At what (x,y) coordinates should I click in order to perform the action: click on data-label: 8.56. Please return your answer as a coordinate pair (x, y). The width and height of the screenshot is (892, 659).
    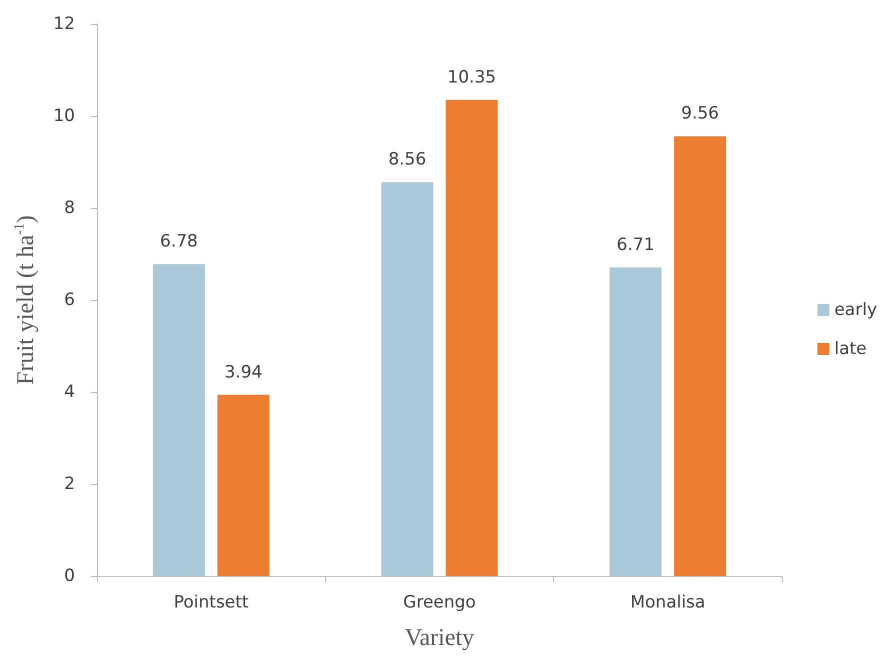
    Looking at the image, I should click on (407, 160).